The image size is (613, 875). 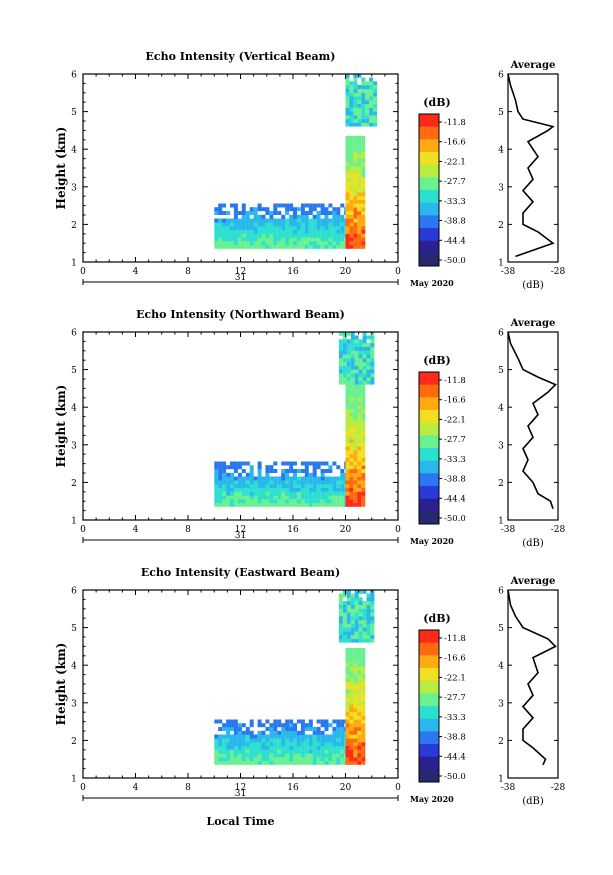 I want to click on average-line, so click(x=532, y=420).